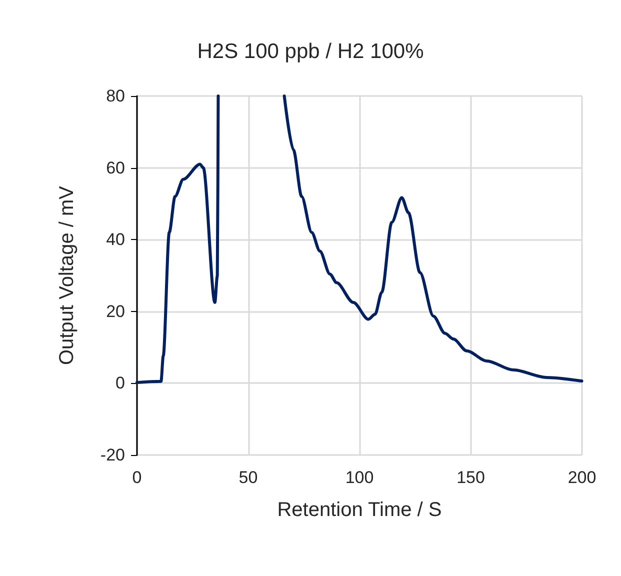  What do you see at coordinates (115, 311) in the screenshot?
I see `y-tick-label: 20` at bounding box center [115, 311].